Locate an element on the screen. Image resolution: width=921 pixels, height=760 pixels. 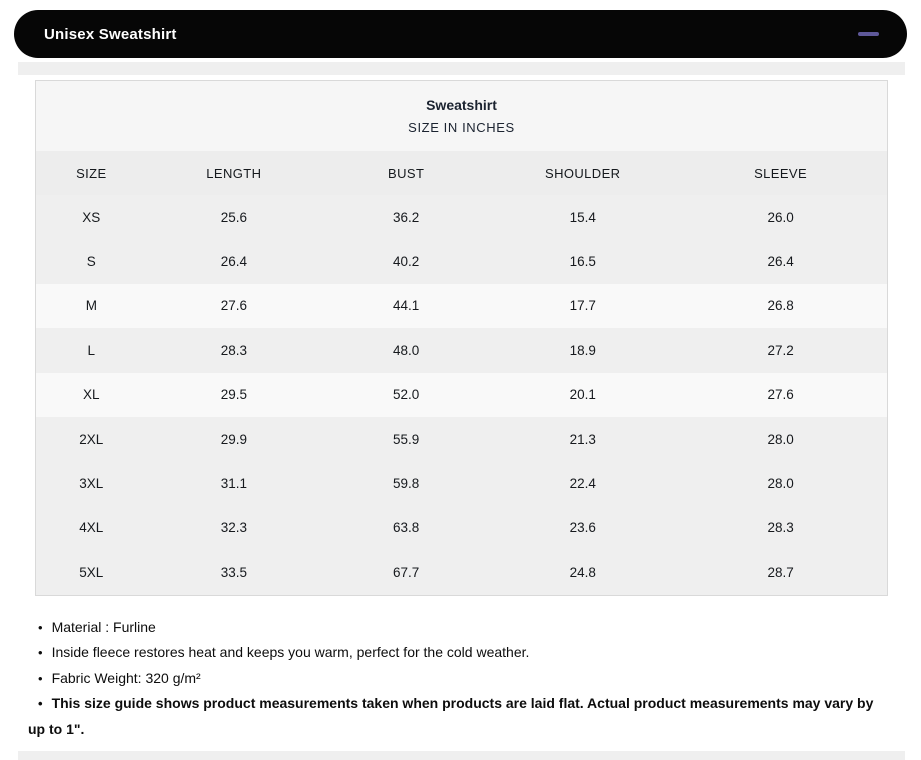
cell-length: 33.5 is located at coordinates (233, 572).